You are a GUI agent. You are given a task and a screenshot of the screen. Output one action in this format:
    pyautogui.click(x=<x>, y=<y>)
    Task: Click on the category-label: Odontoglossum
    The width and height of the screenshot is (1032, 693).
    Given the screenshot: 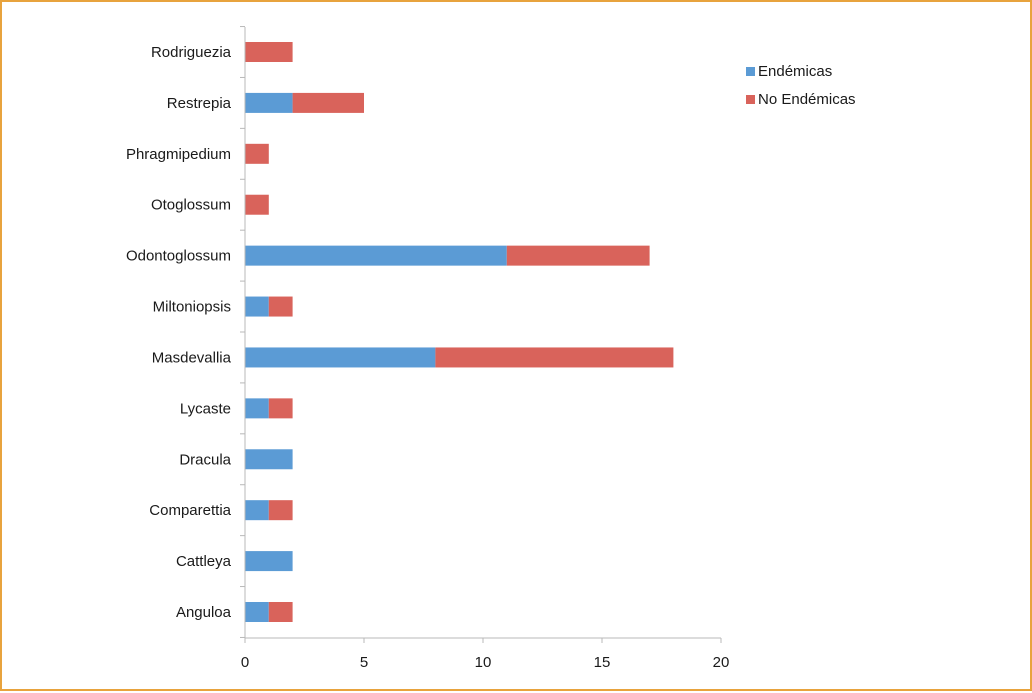 What is the action you would take?
    pyautogui.click(x=178, y=256)
    